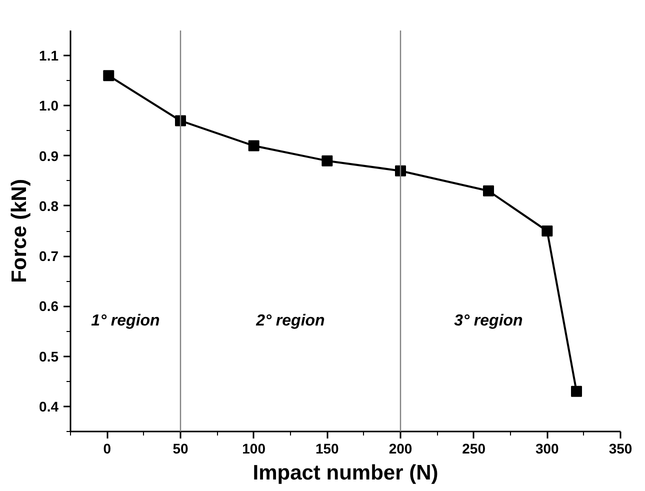 This screenshot has width=645, height=491. What do you see at coordinates (49, 306) in the screenshot?
I see `y-tick-label: 0.6` at bounding box center [49, 306].